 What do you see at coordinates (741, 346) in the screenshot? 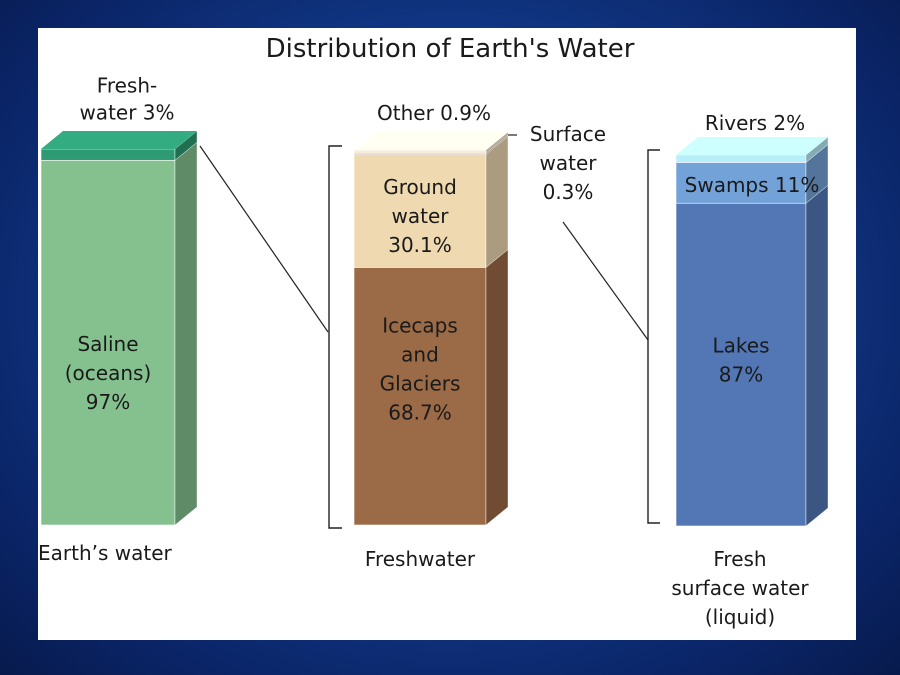
I see `data-label: Lakes` at bounding box center [741, 346].